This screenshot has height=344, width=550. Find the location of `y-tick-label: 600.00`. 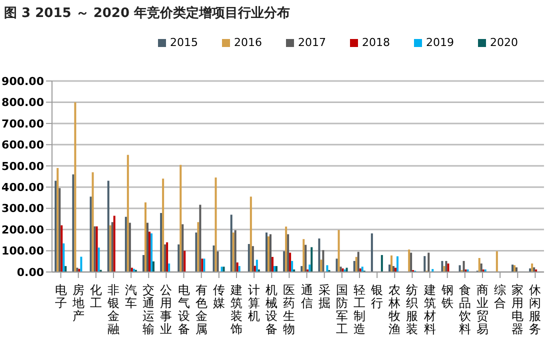

y-tick-label: 600.00 is located at coordinates (23, 145).